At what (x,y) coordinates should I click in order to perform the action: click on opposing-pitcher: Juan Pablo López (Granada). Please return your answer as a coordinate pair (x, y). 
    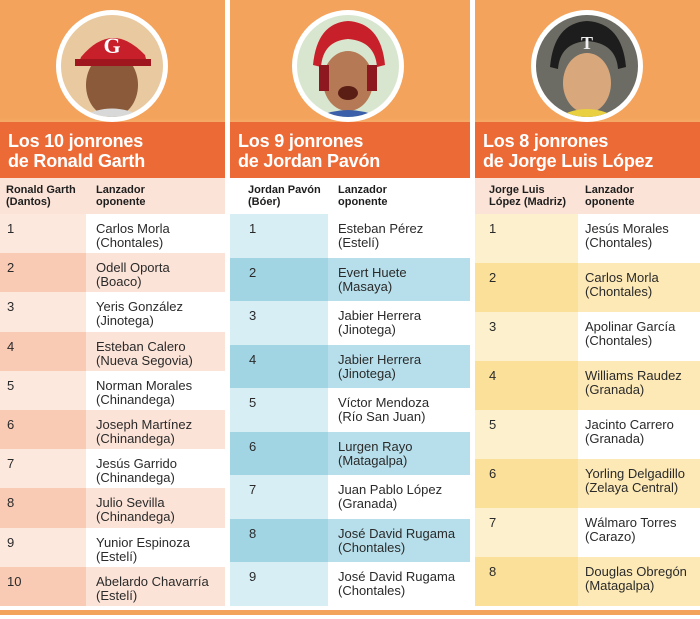
    Looking at the image, I should click on (390, 497).